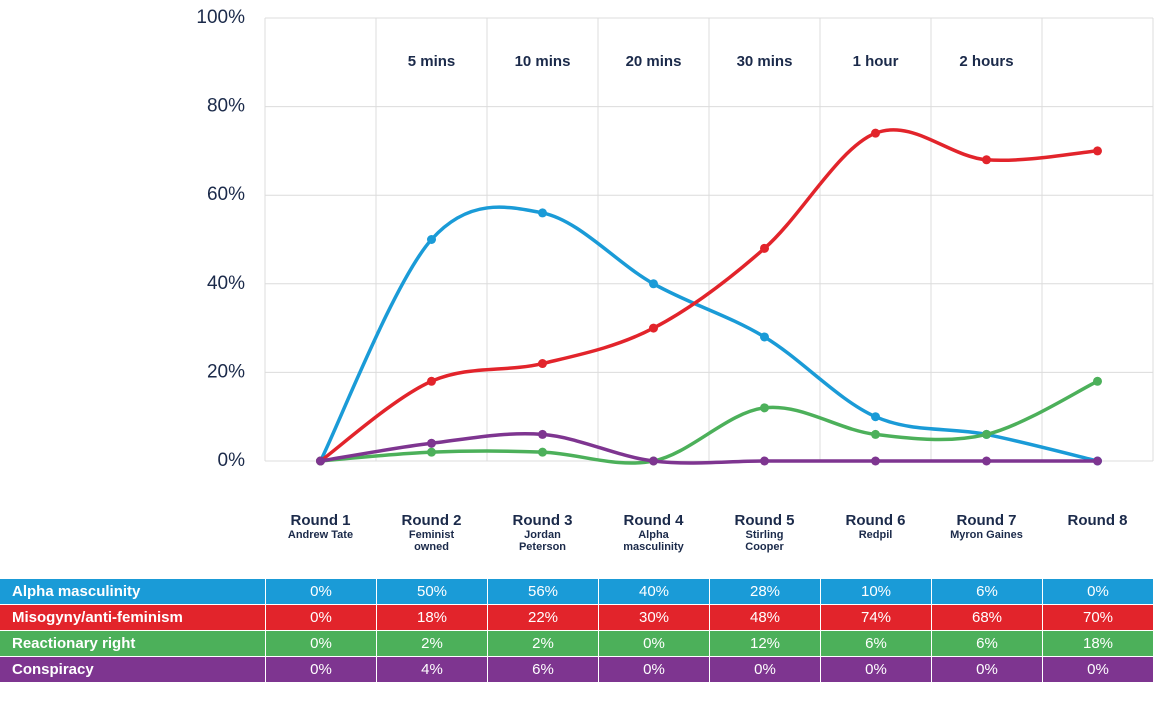 This screenshot has width=1155, height=704. Describe the element at coordinates (542, 617) in the screenshot. I see `table-cell: 22%` at that location.